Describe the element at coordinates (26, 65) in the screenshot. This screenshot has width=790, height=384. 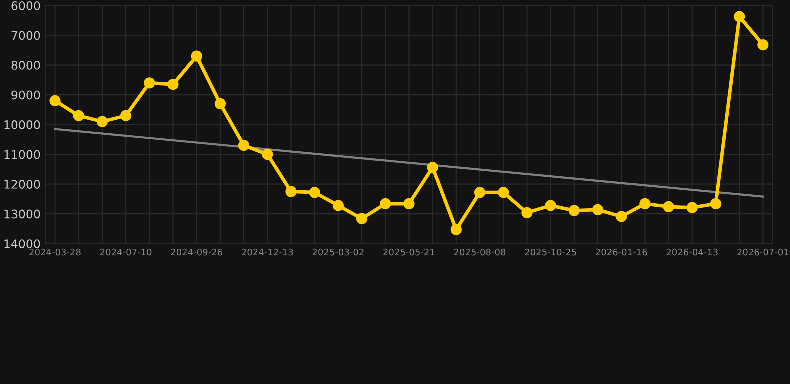
I see `y-tick-label: 8000` at that location.